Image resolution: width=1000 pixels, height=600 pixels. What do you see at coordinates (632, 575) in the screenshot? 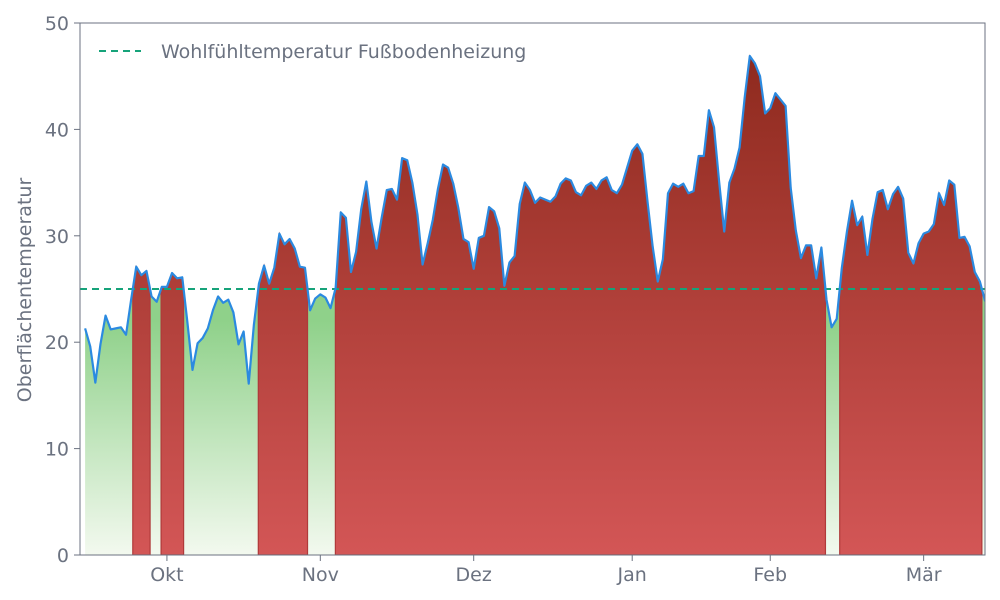
I see `x-tick-label-jan: Jan` at bounding box center [632, 575].